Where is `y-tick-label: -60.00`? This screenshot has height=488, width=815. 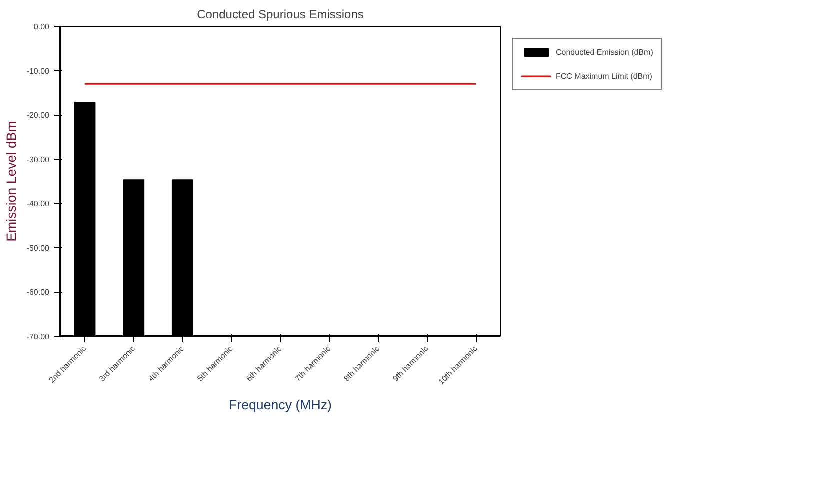 y-tick-label: -60.00 is located at coordinates (38, 293).